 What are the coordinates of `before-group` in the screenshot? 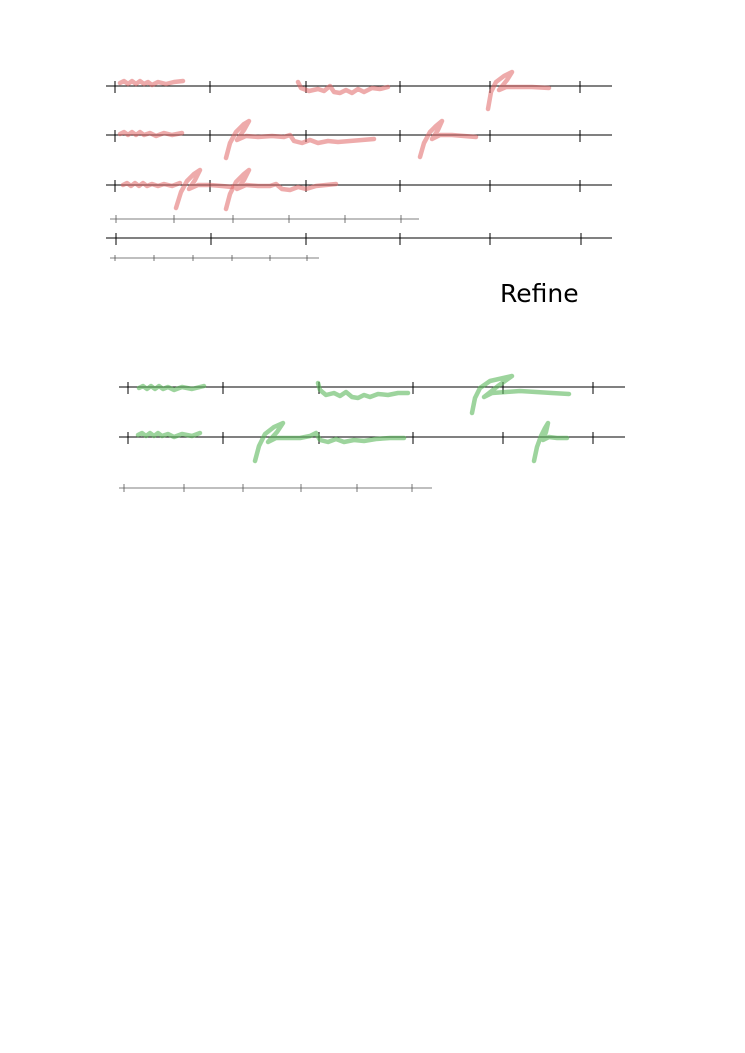 It's located at (359, 165).